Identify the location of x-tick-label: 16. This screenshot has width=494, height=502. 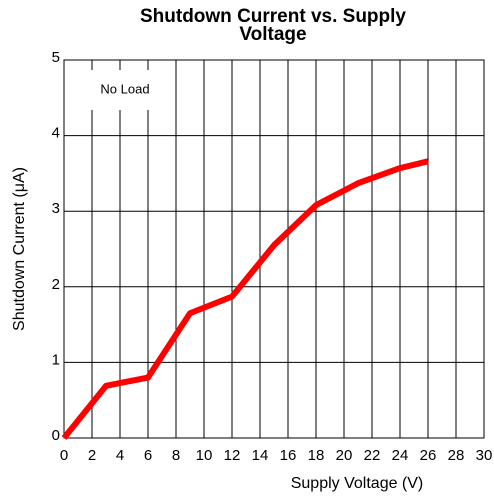
(288, 455).